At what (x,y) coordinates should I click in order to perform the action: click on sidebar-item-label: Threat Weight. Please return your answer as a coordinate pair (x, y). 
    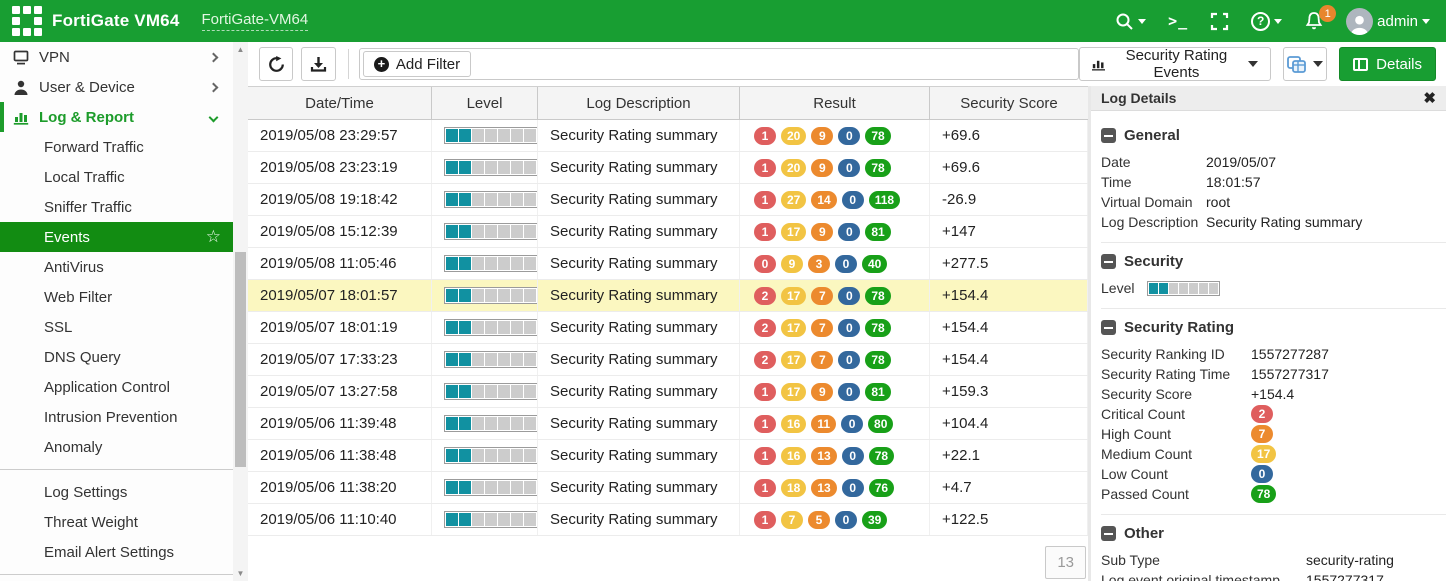
    Looking at the image, I should click on (91, 522).